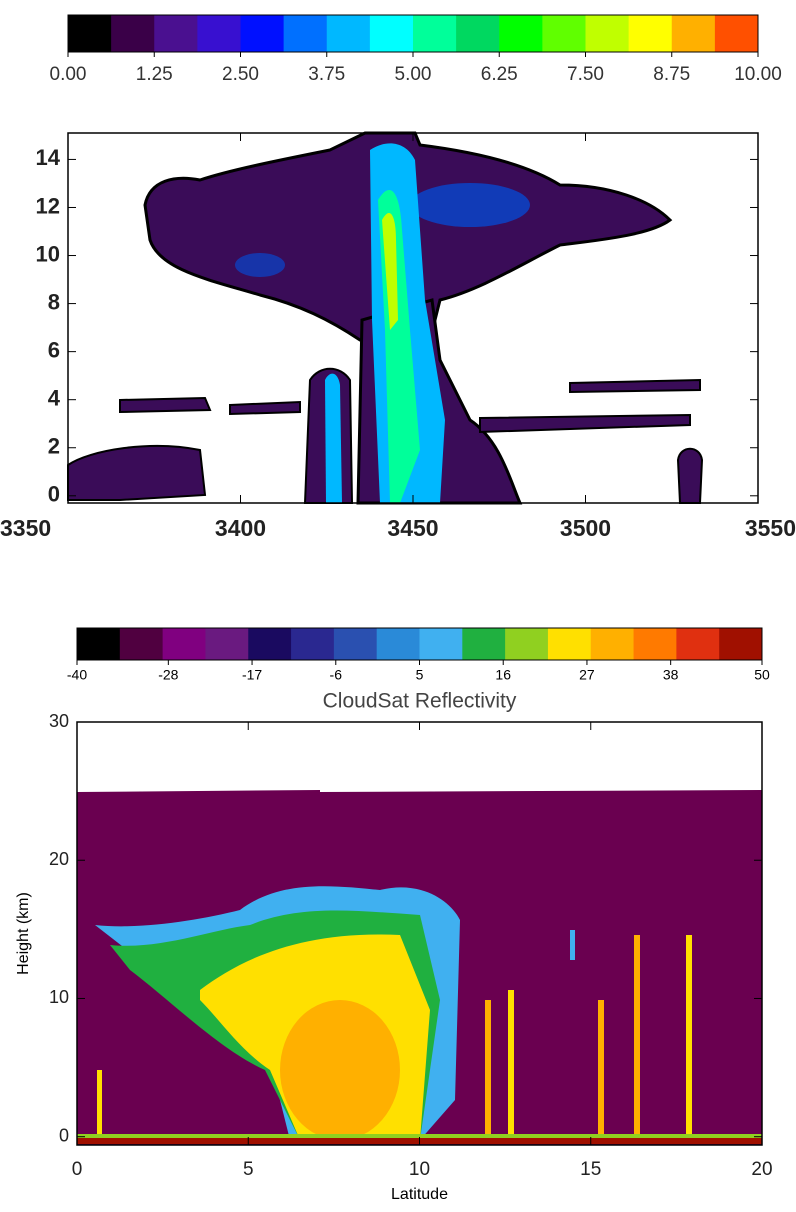 This screenshot has width=796, height=1212. What do you see at coordinates (54, 446) in the screenshot?
I see `y-tick-label: 2` at bounding box center [54, 446].